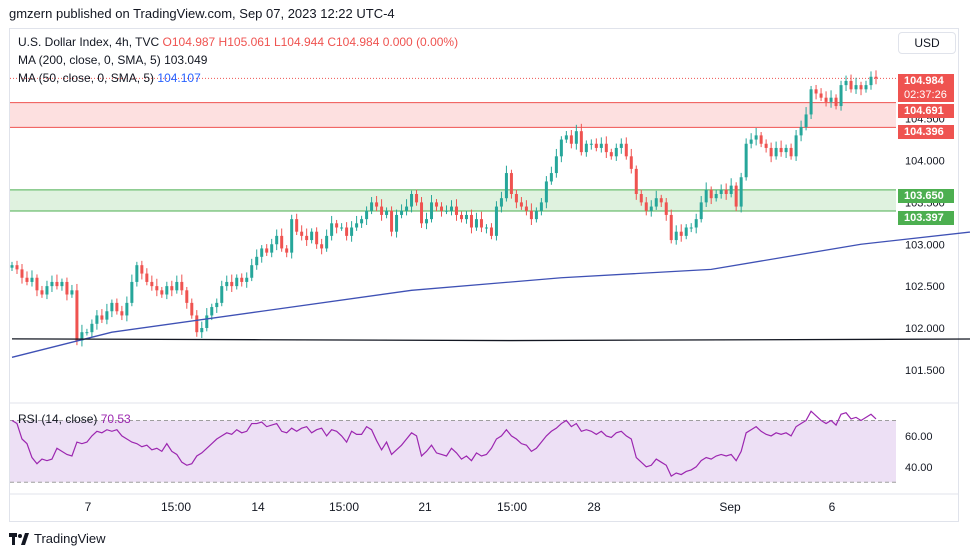  What do you see at coordinates (179, 78) in the screenshot?
I see `legend-ma50-value: 104.107` at bounding box center [179, 78].